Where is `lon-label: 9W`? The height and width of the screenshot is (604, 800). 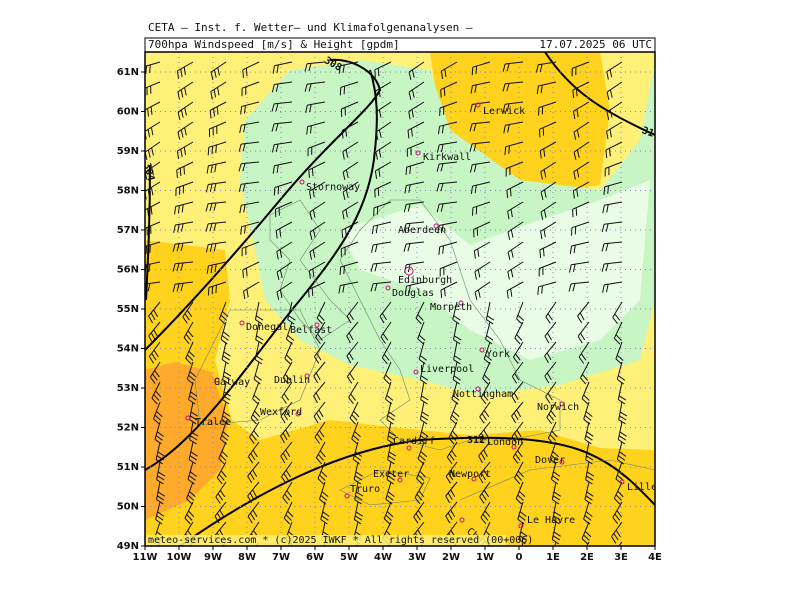 lon-label: 9W is located at coordinates (213, 557).